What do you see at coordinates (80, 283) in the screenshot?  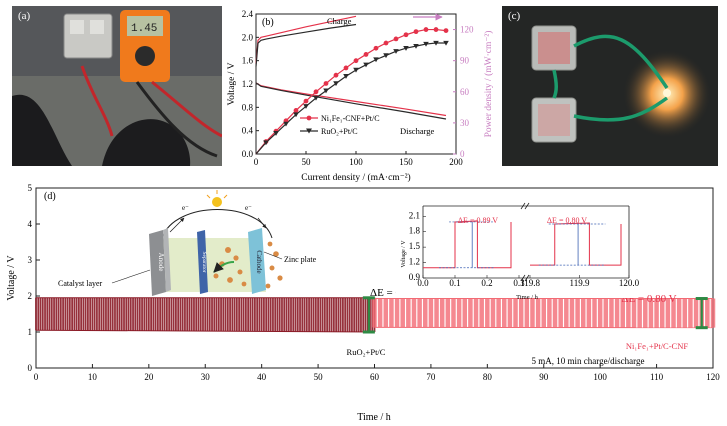 I see `catalyst-layer-label: Catalyst layer` at bounding box center [80, 283].